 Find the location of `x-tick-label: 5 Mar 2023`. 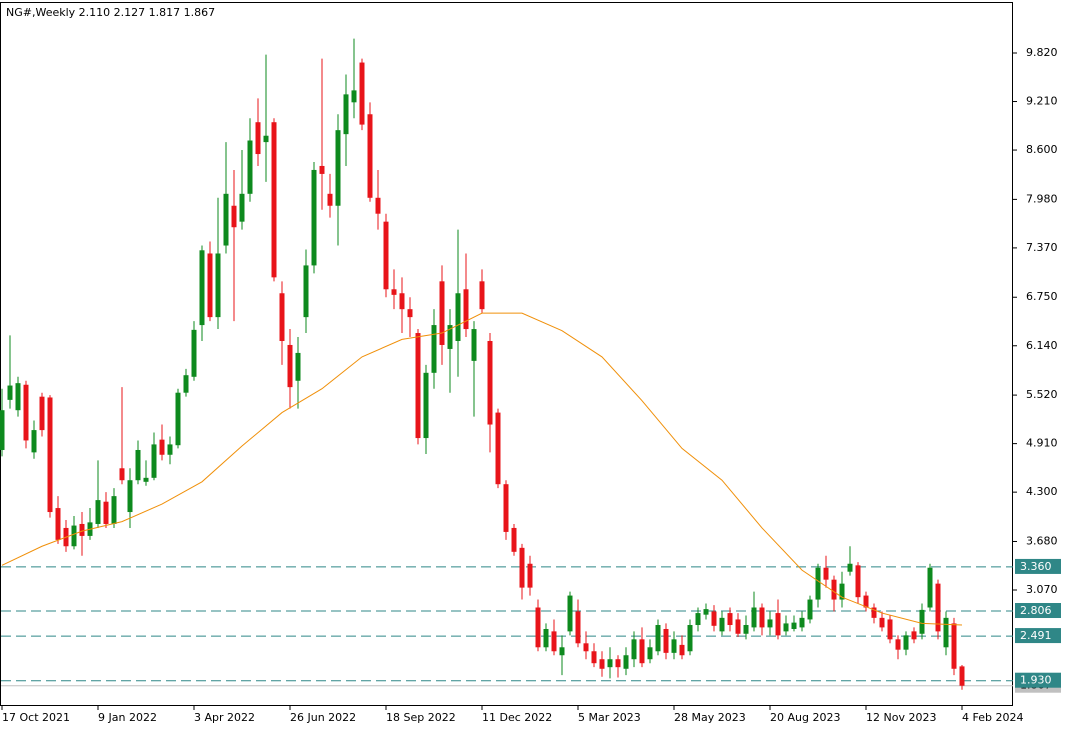

x-tick-label: 5 Mar 2023 is located at coordinates (609, 717).